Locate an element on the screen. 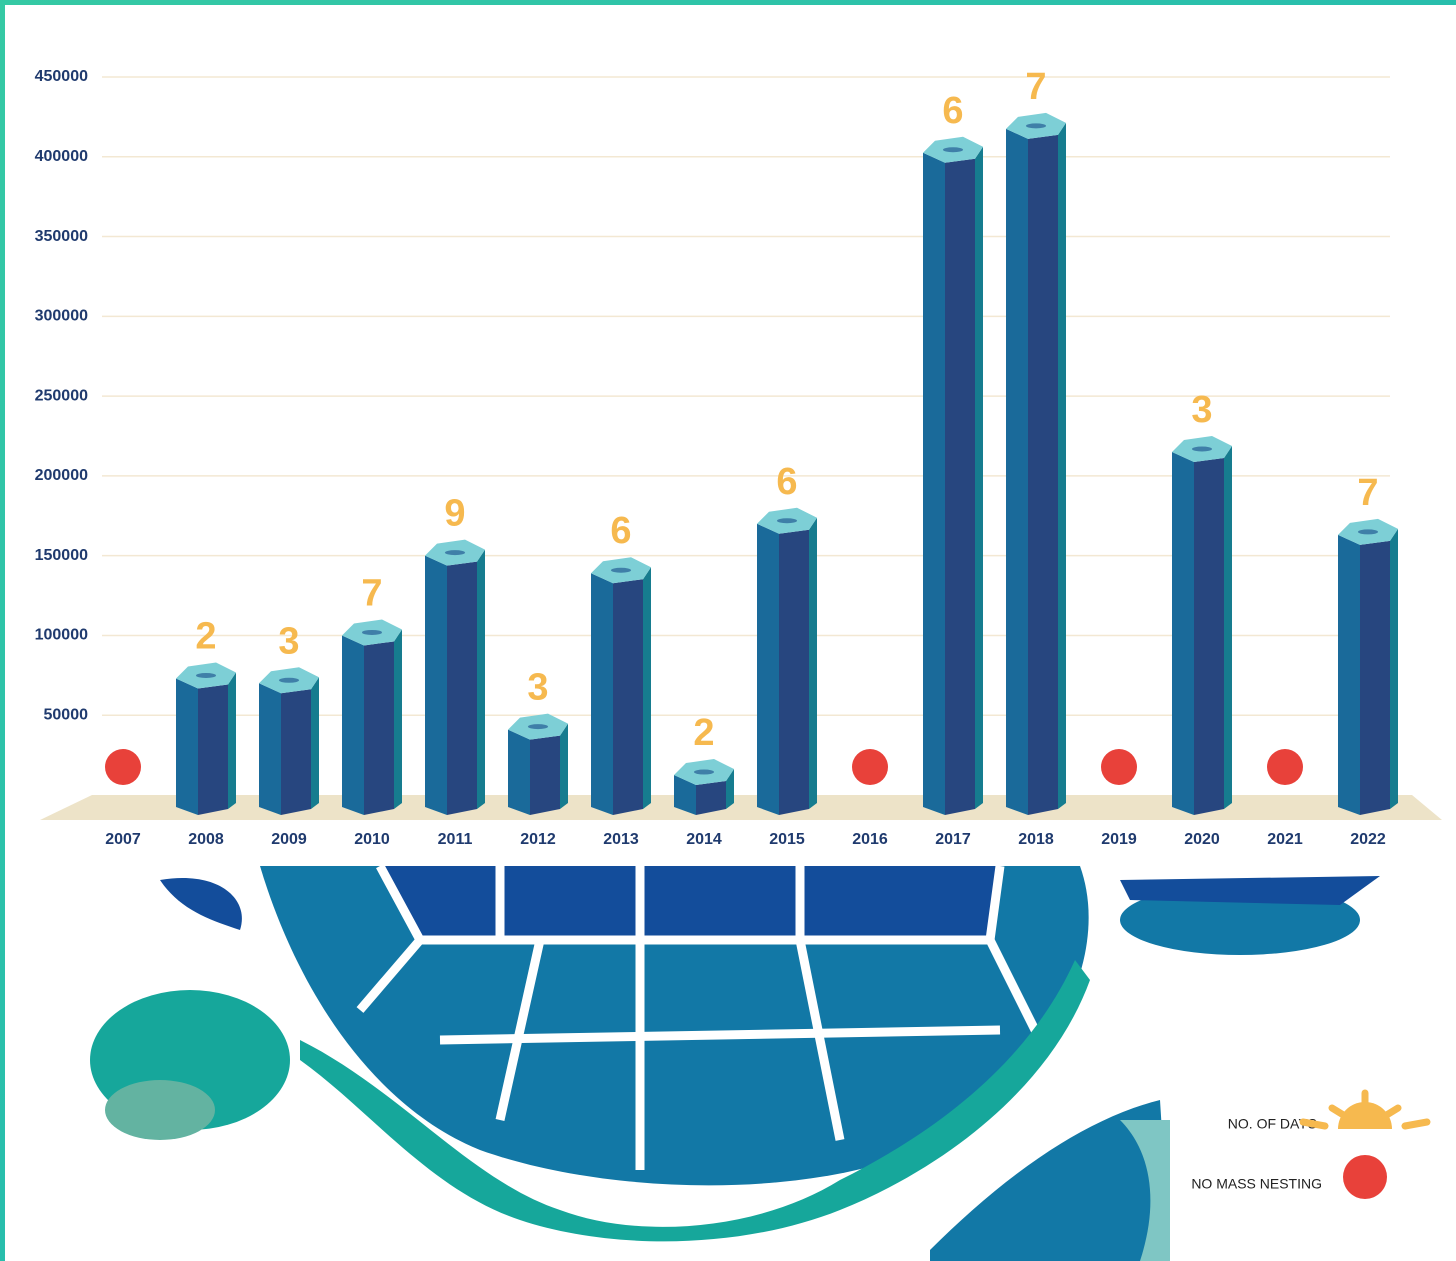 The width and height of the screenshot is (1456, 1261). x-tick-label: 2011 is located at coordinates (455, 839).